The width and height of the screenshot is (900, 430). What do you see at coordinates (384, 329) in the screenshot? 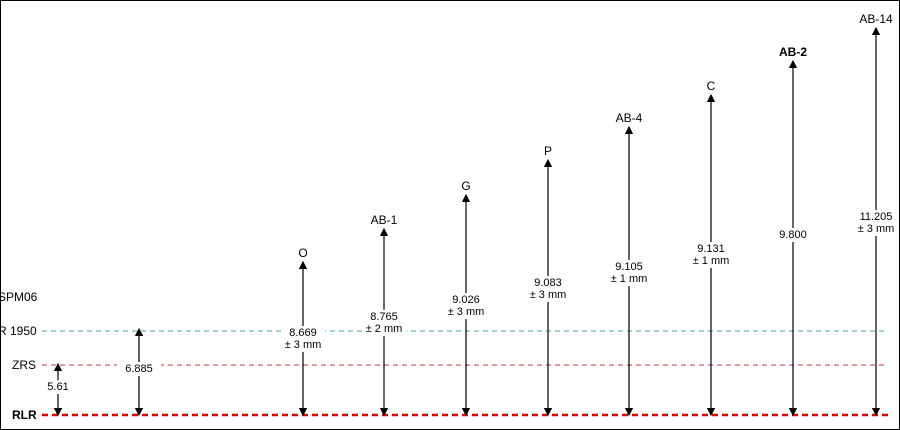
I see `tolerance-label: ± 2 mm` at bounding box center [384, 329].